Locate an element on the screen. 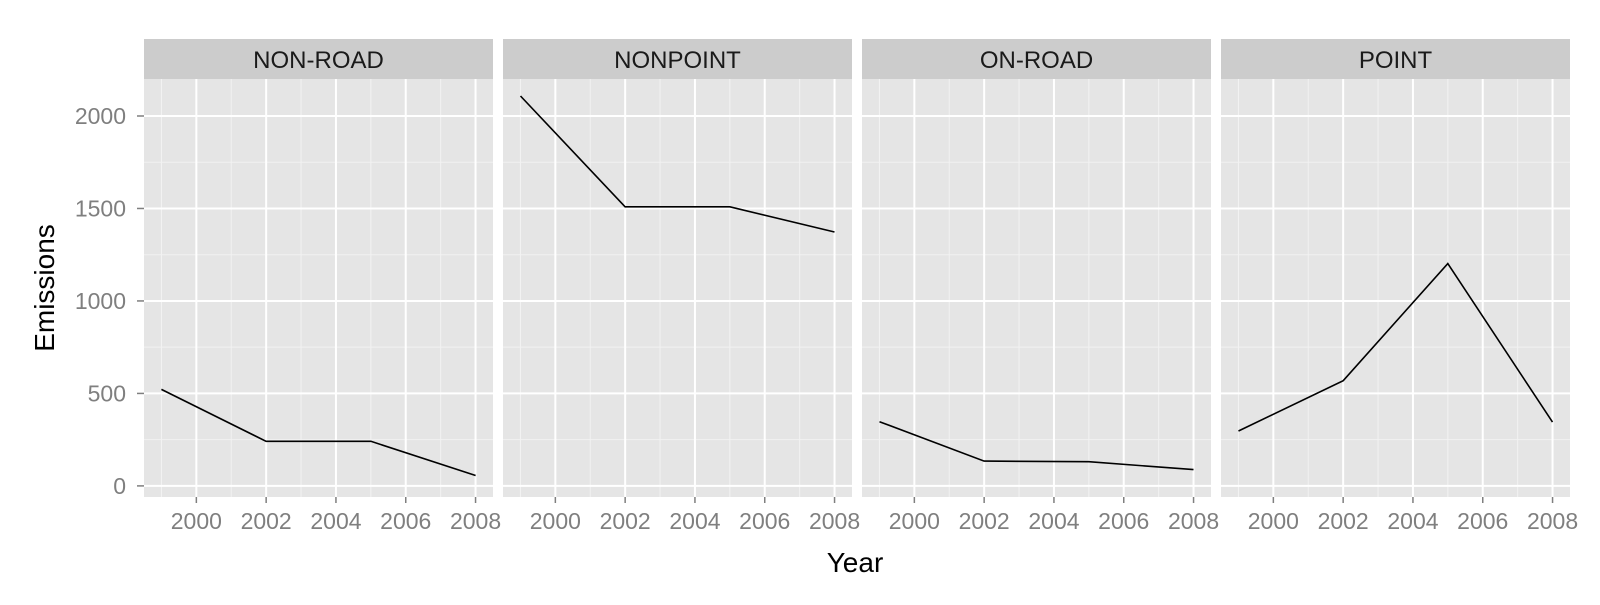 This screenshot has width=1600, height=605. facet-strip-label: ON-ROAD is located at coordinates (1036, 60).